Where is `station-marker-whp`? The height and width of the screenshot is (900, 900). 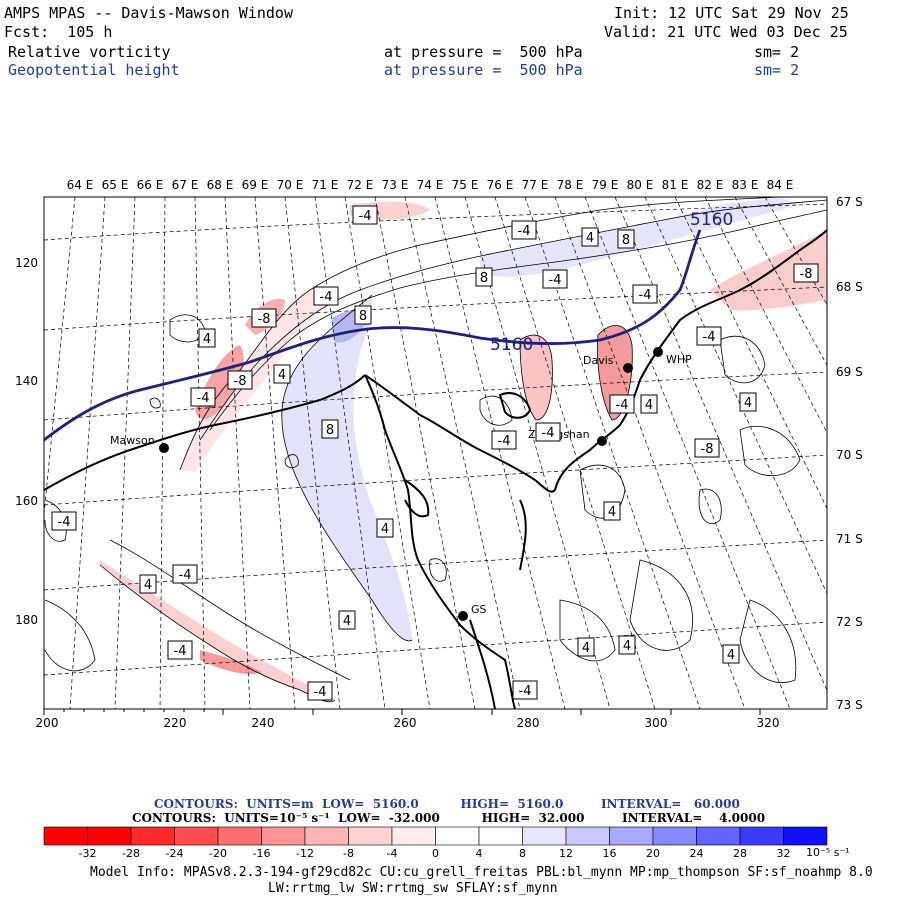 station-marker-whp is located at coordinates (658, 352).